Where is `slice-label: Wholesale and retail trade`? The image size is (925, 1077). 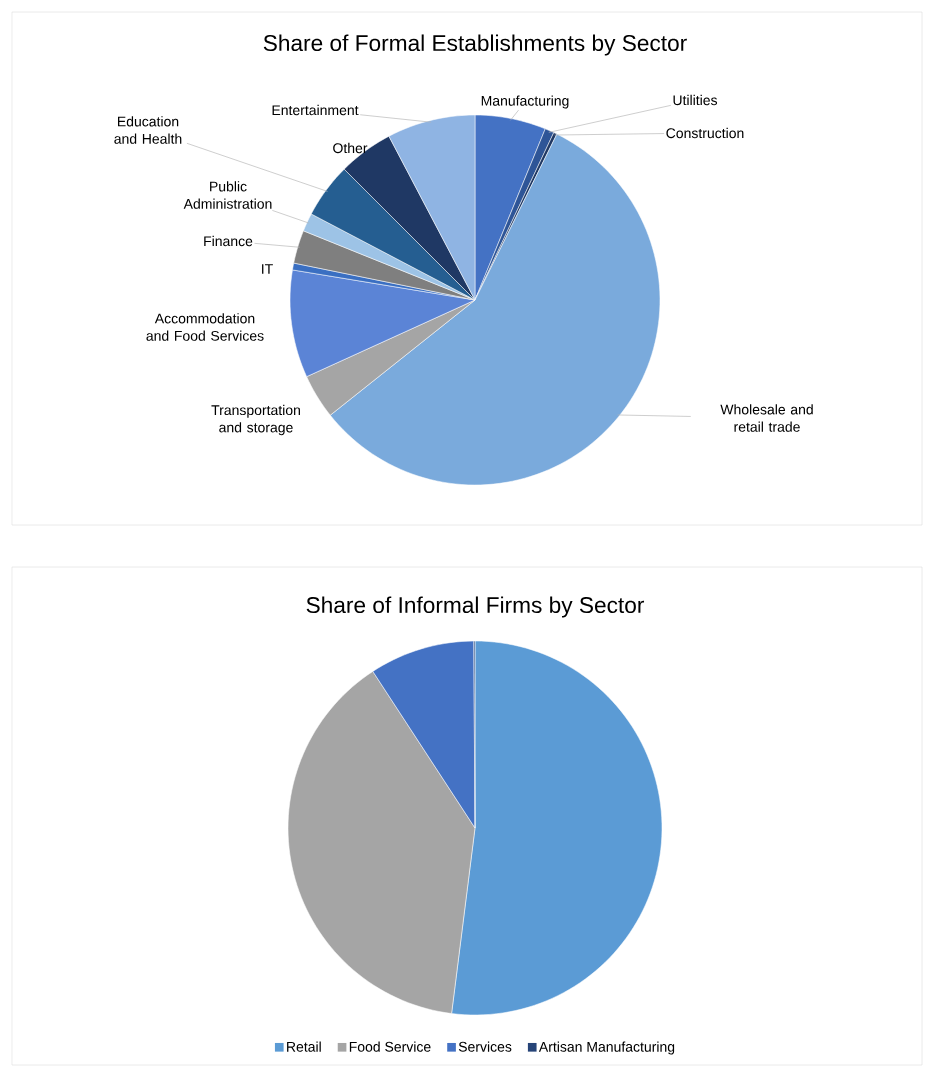
slice-label: Wholesale and retail trade is located at coordinates (766, 418).